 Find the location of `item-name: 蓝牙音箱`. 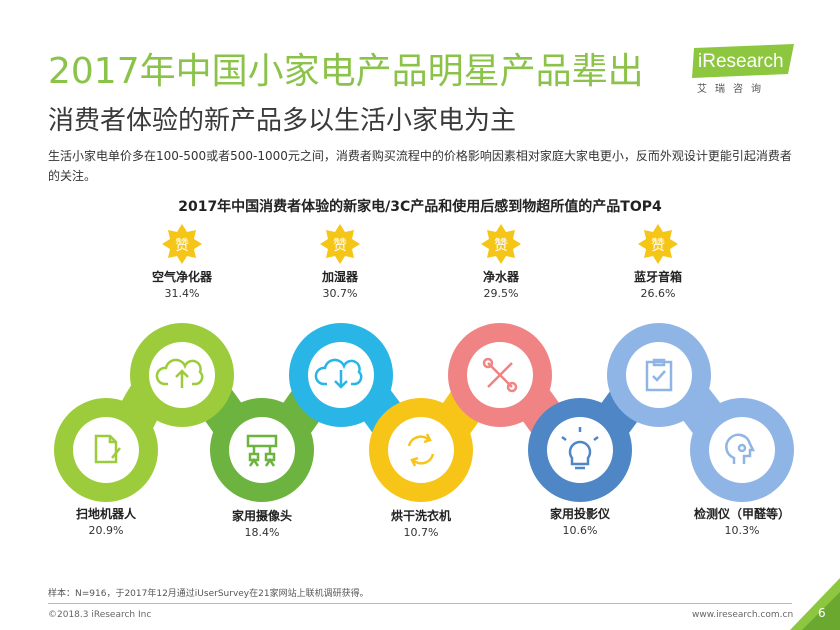

item-name: 蓝牙音箱 is located at coordinates (657, 277).